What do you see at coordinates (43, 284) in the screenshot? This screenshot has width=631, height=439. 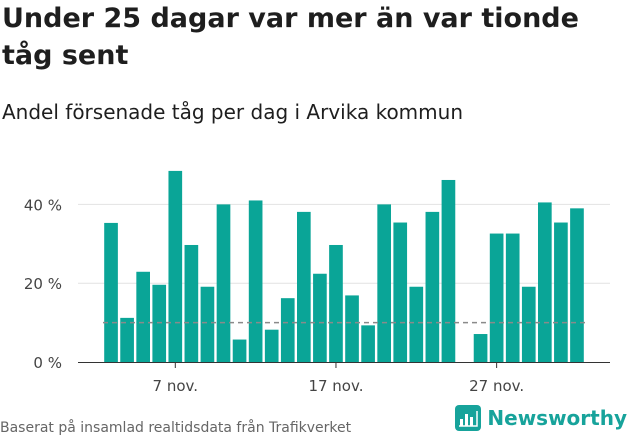 I see `y-tick-label: 20 %` at bounding box center [43, 284].